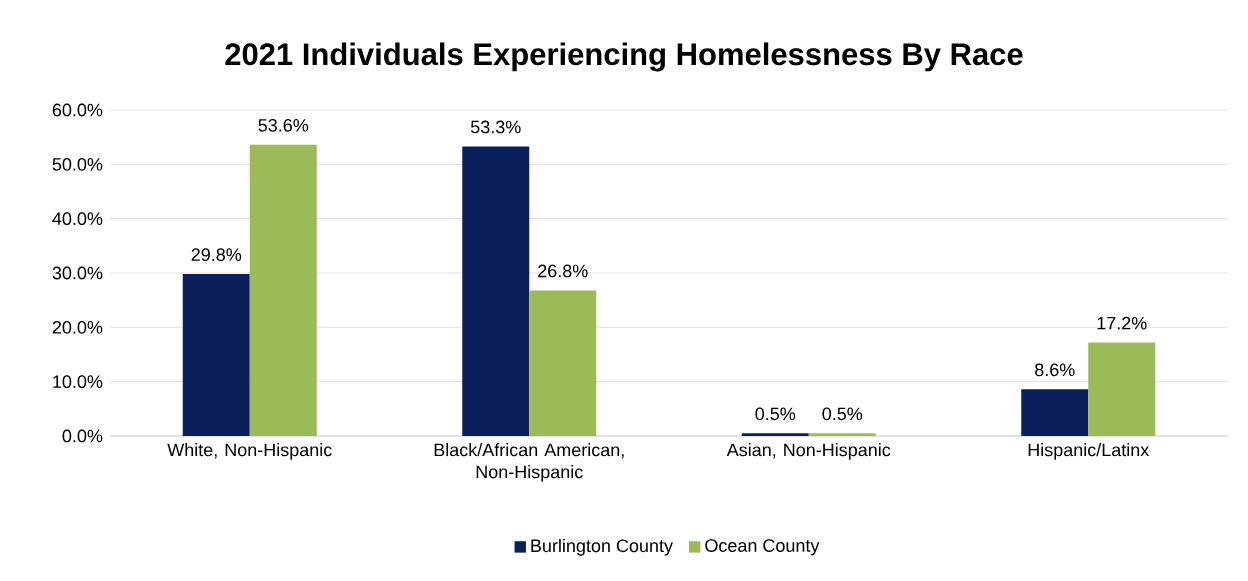 The image size is (1248, 581). Describe the element at coordinates (77, 219) in the screenshot. I see `y-tick-label: 40.0%` at that location.